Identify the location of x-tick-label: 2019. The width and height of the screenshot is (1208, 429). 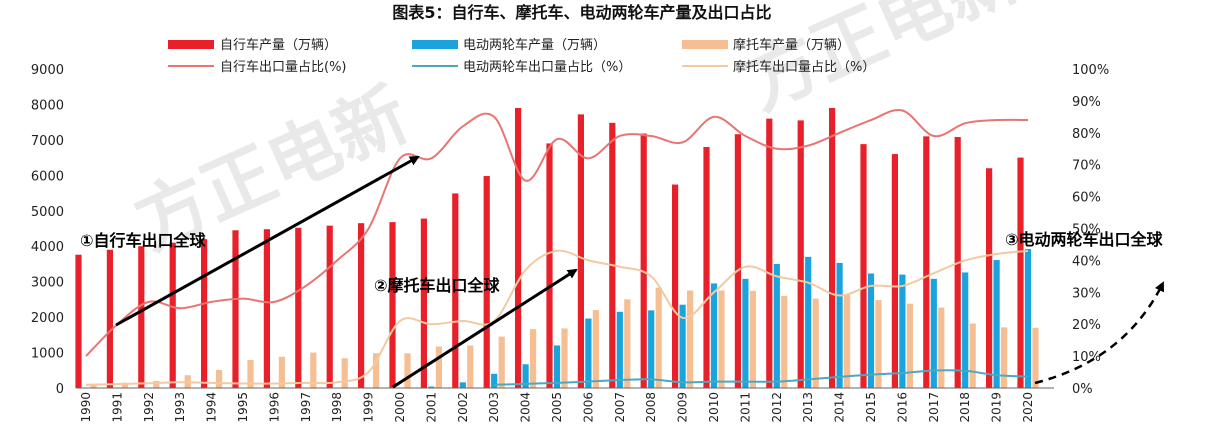
(997, 407).